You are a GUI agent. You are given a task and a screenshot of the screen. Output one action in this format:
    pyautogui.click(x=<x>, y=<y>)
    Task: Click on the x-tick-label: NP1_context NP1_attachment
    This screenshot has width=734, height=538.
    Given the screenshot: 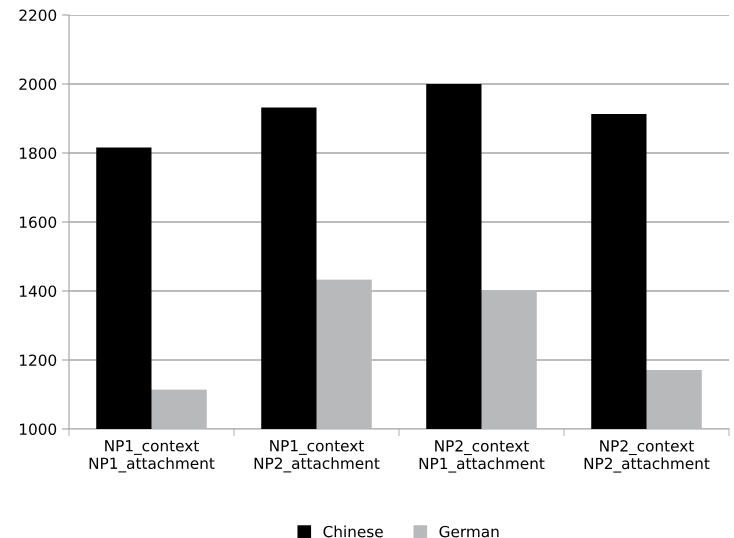 What is the action you would take?
    pyautogui.click(x=152, y=456)
    